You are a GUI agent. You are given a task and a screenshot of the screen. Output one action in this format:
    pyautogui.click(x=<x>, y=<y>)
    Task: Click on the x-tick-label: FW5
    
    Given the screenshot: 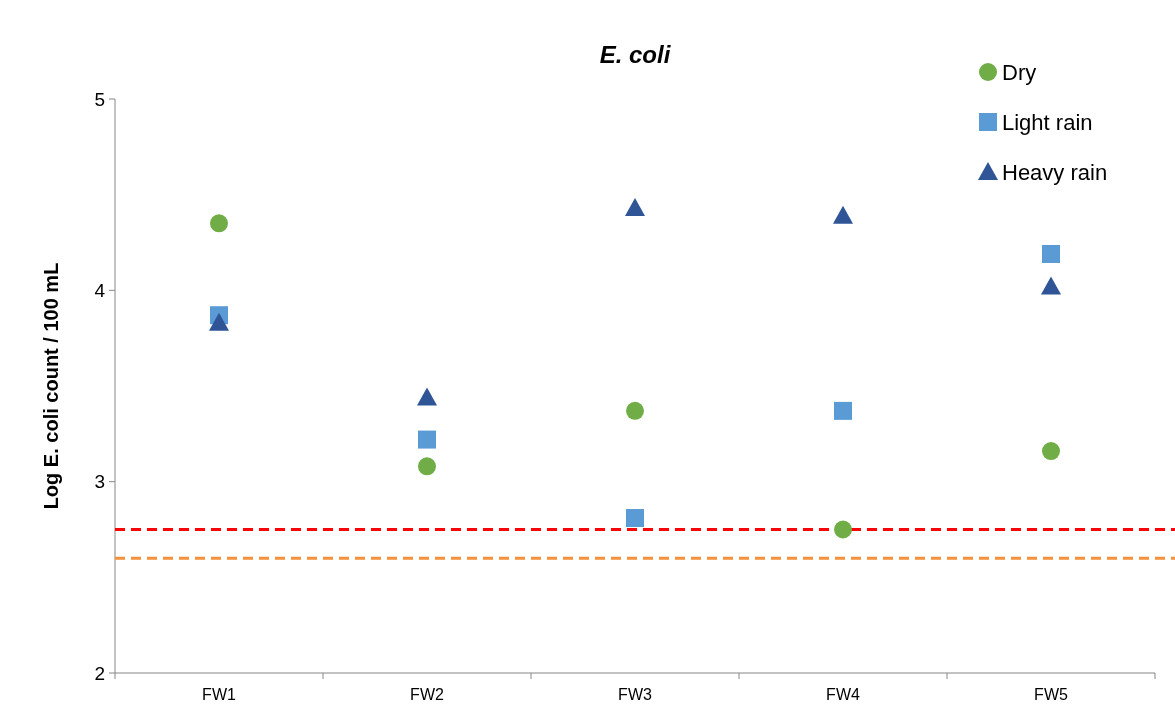 What is the action you would take?
    pyautogui.click(x=1051, y=694)
    